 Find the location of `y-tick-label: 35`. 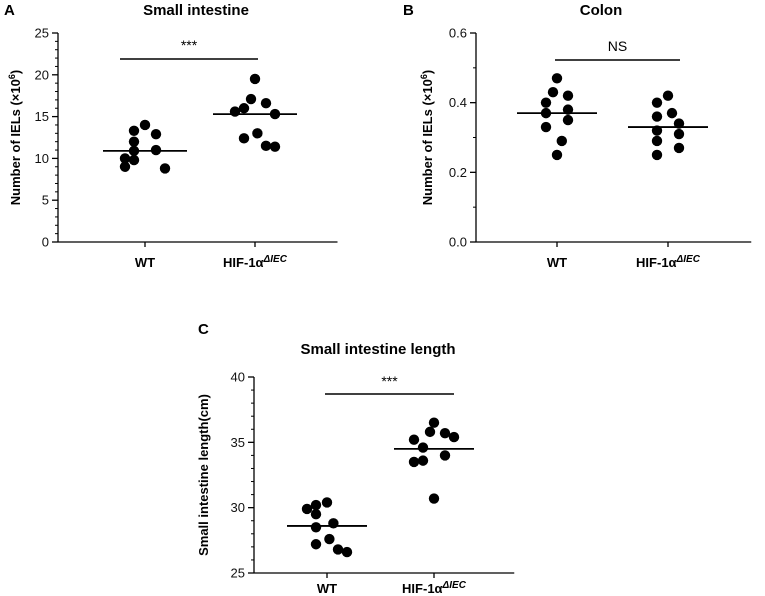

y-tick-label: 35 is located at coordinates (238, 442).